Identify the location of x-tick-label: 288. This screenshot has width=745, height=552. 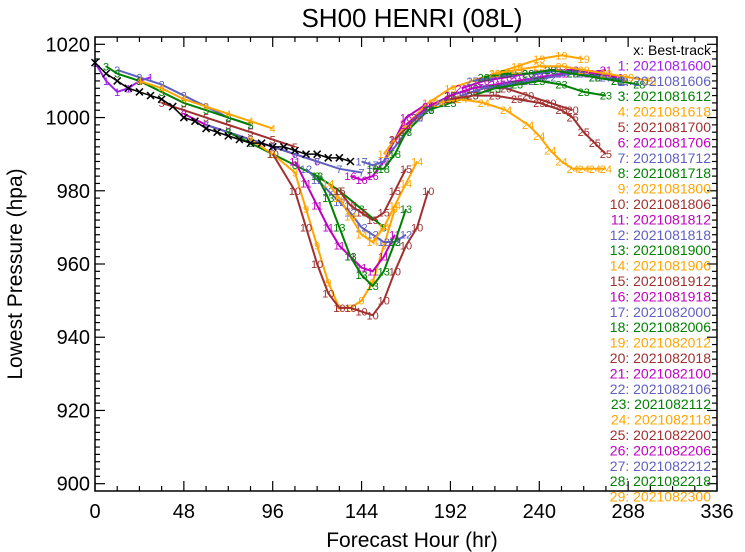
(627, 512).